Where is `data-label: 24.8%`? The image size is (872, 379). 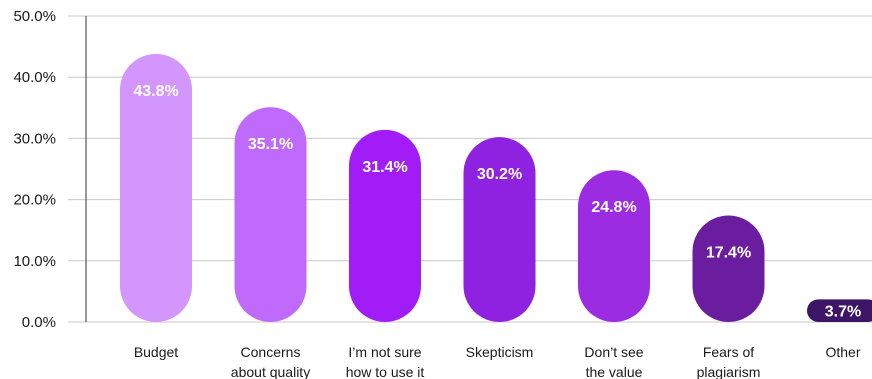
data-label: 24.8% is located at coordinates (613, 207).